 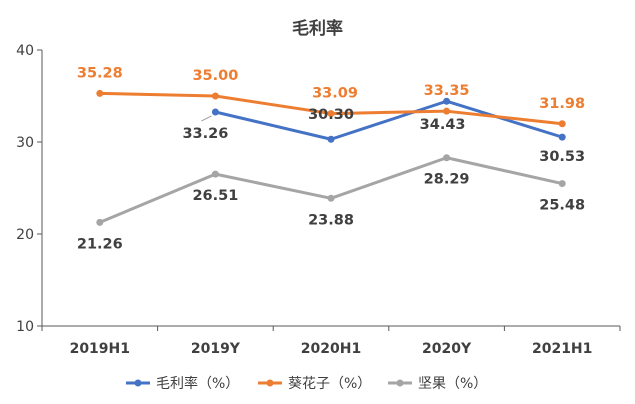 I want to click on legend-entry: 毛利率（%）, so click(x=197, y=383).